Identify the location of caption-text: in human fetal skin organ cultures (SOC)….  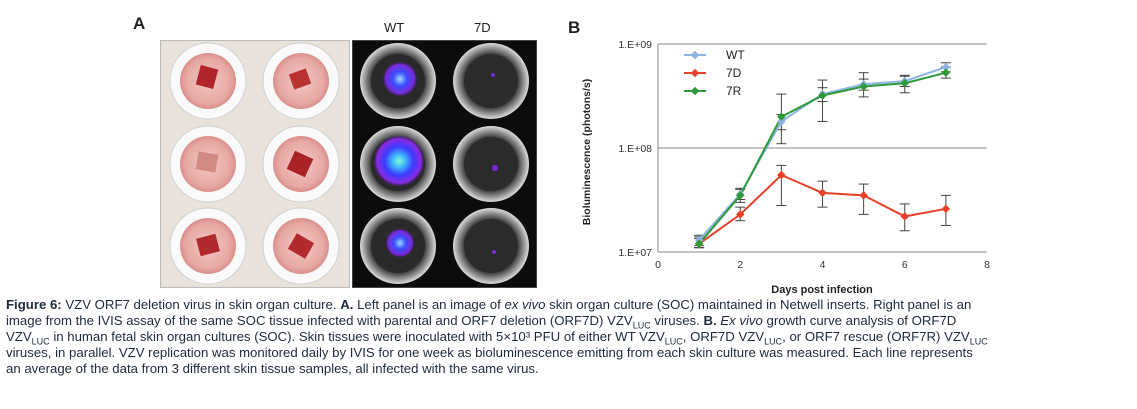
(357, 336).